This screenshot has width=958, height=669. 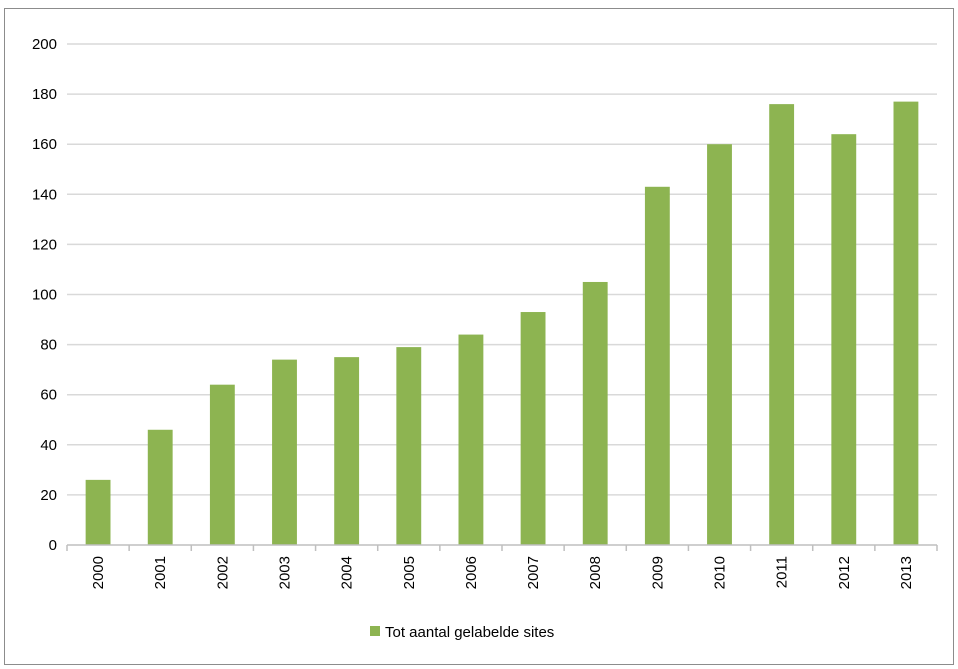 What do you see at coordinates (98, 572) in the screenshot?
I see `x-tick-label-2000: 2000` at bounding box center [98, 572].